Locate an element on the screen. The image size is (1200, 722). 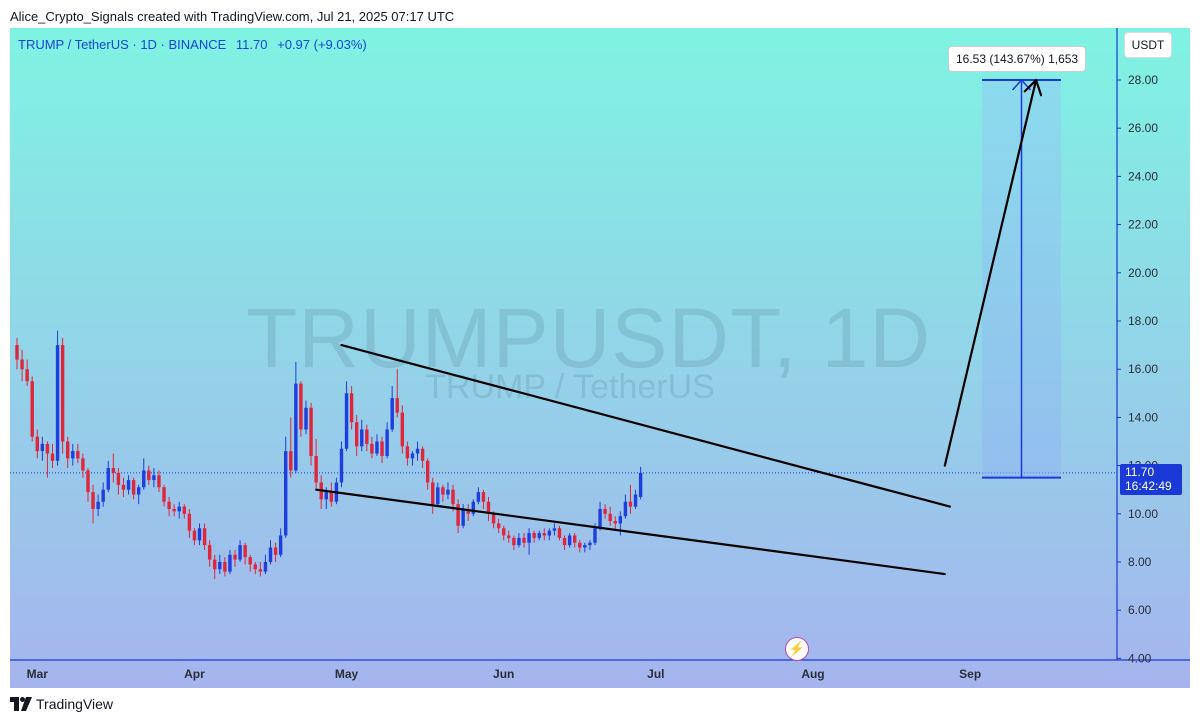
currency-selector: USDT is located at coordinates (1148, 45).